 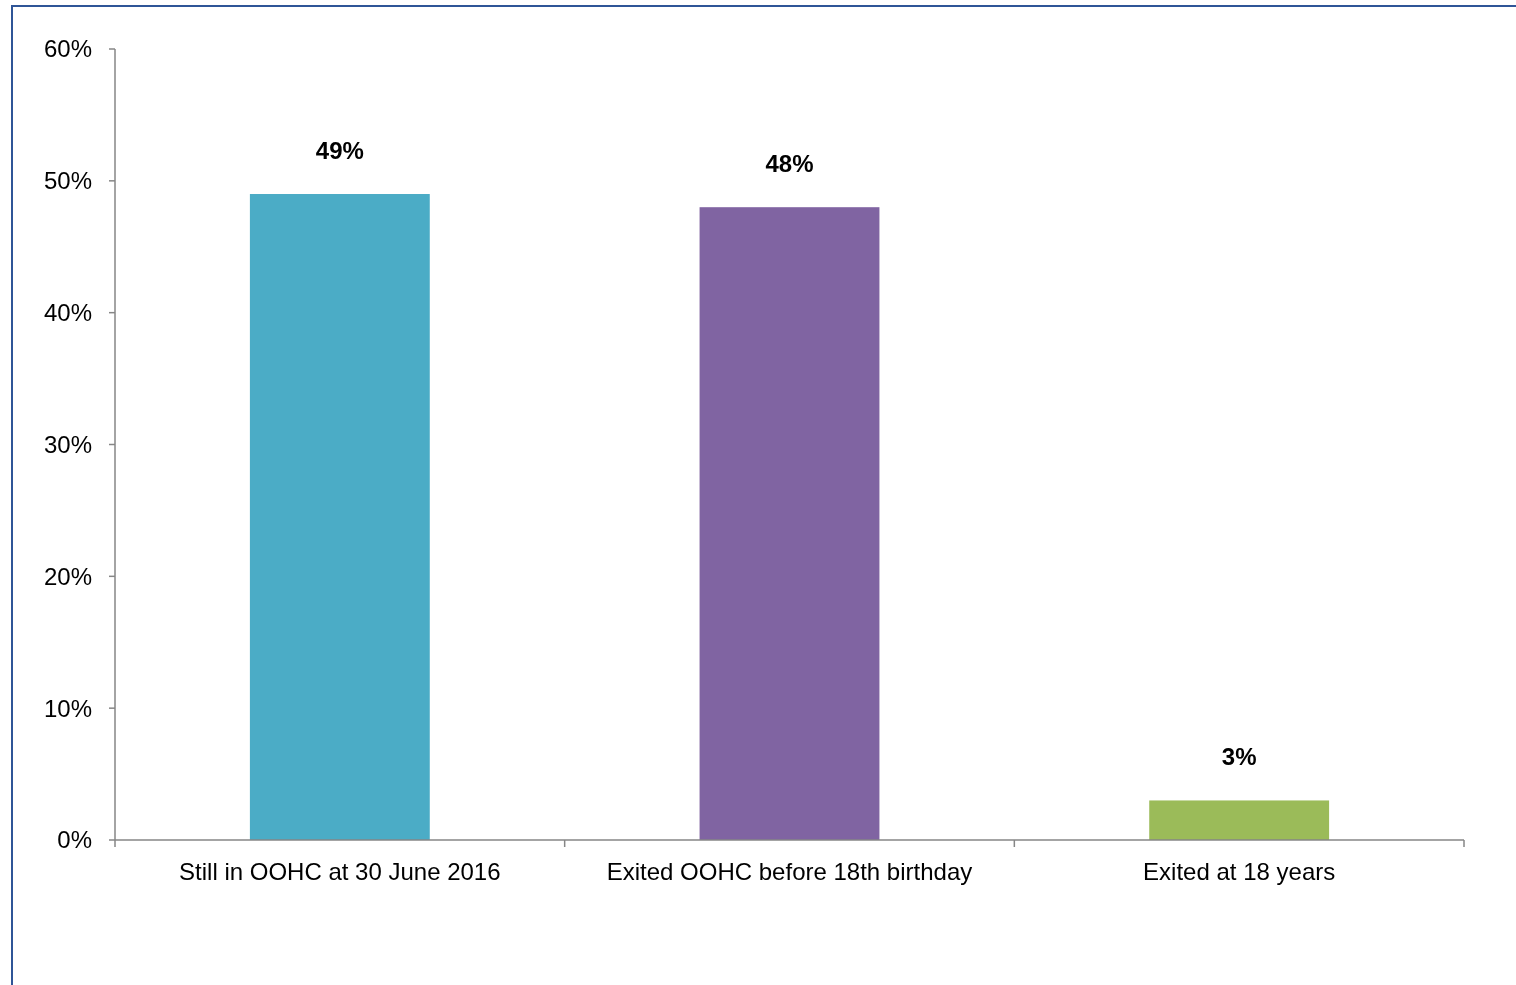 What do you see at coordinates (74, 840) in the screenshot?
I see `y-tick-label: 0%` at bounding box center [74, 840].